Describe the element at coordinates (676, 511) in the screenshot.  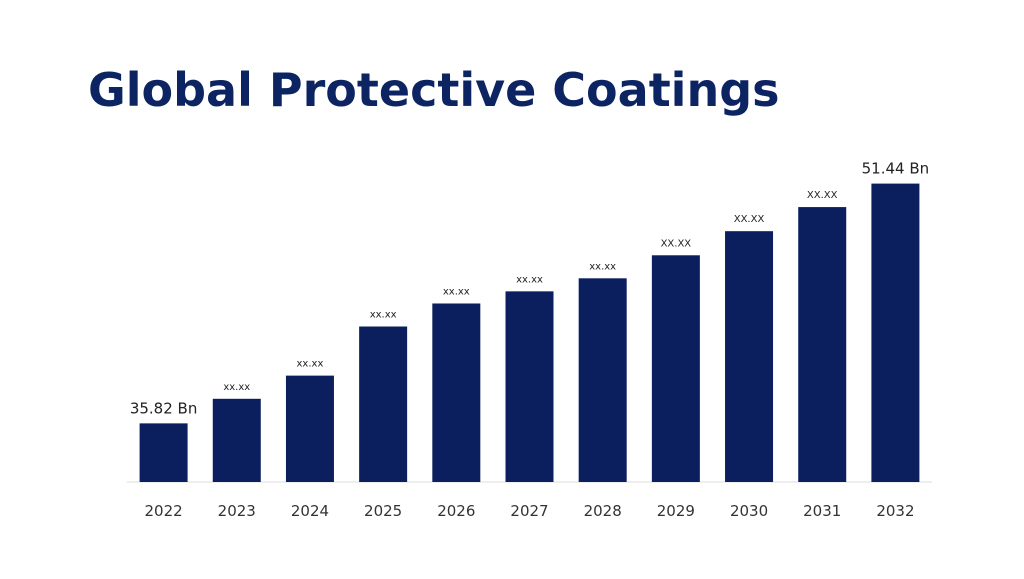
I see `x-tick-label: 2029` at that location.